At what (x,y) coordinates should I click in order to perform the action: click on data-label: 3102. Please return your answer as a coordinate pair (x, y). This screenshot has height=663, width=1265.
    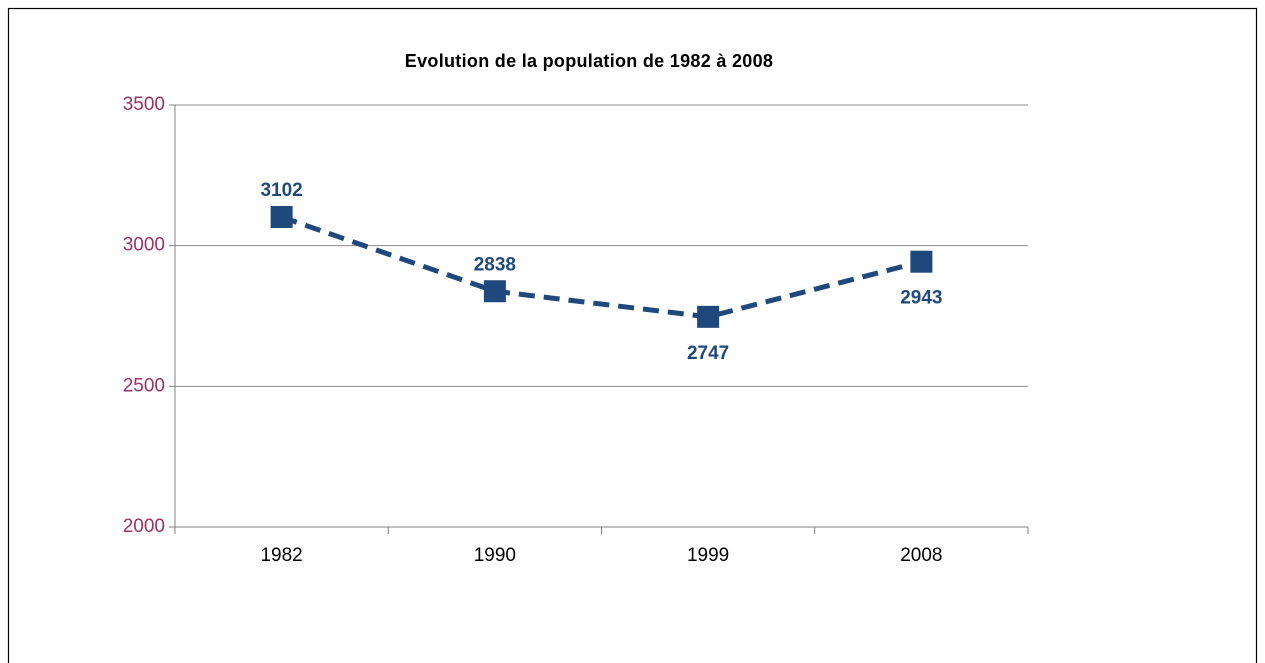
    Looking at the image, I should click on (281, 190).